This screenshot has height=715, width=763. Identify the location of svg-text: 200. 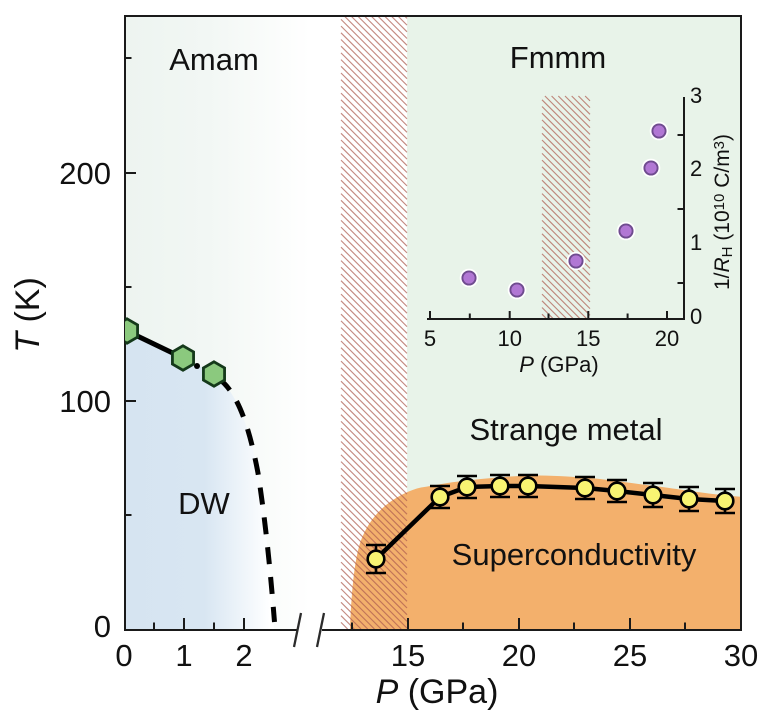
(85, 173).